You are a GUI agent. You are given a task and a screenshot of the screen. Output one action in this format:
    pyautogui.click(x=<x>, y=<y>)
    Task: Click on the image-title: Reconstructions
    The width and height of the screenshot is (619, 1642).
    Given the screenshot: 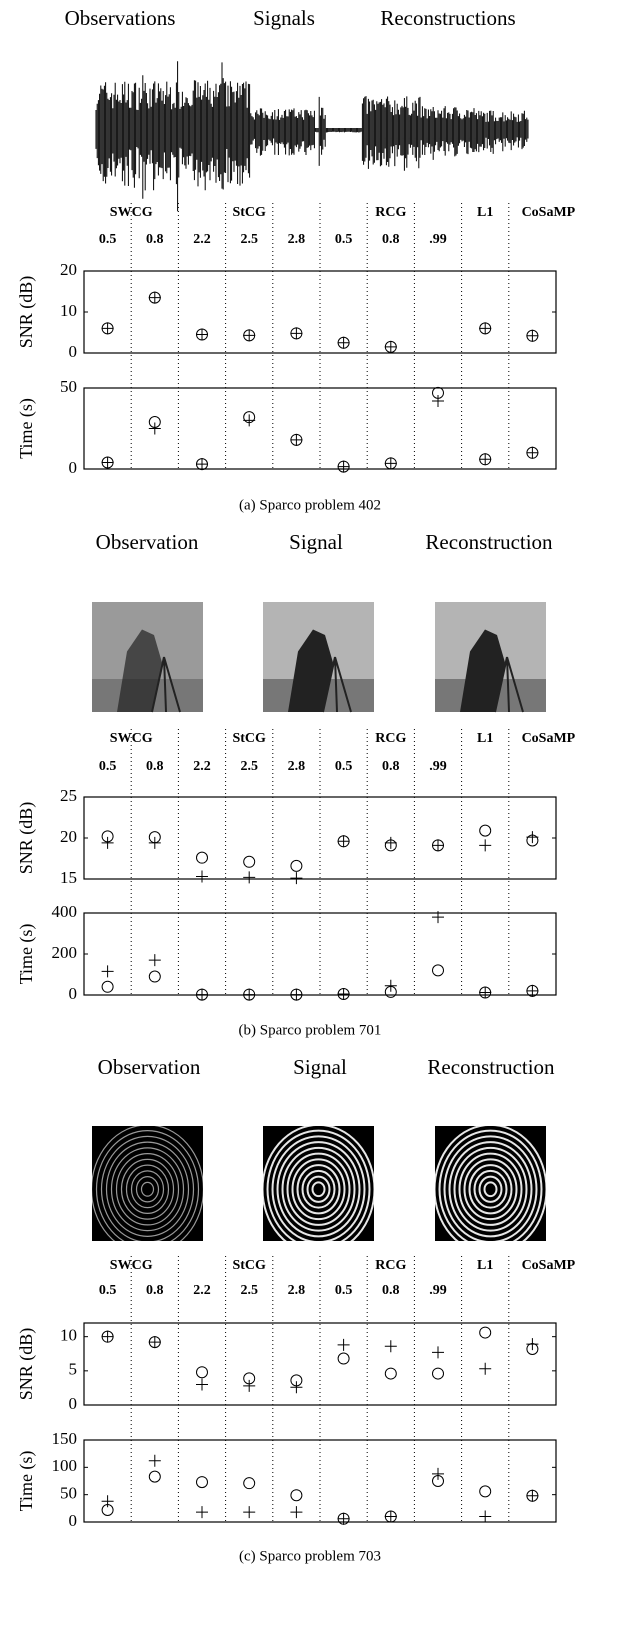 What is the action you would take?
    pyautogui.click(x=447, y=18)
    